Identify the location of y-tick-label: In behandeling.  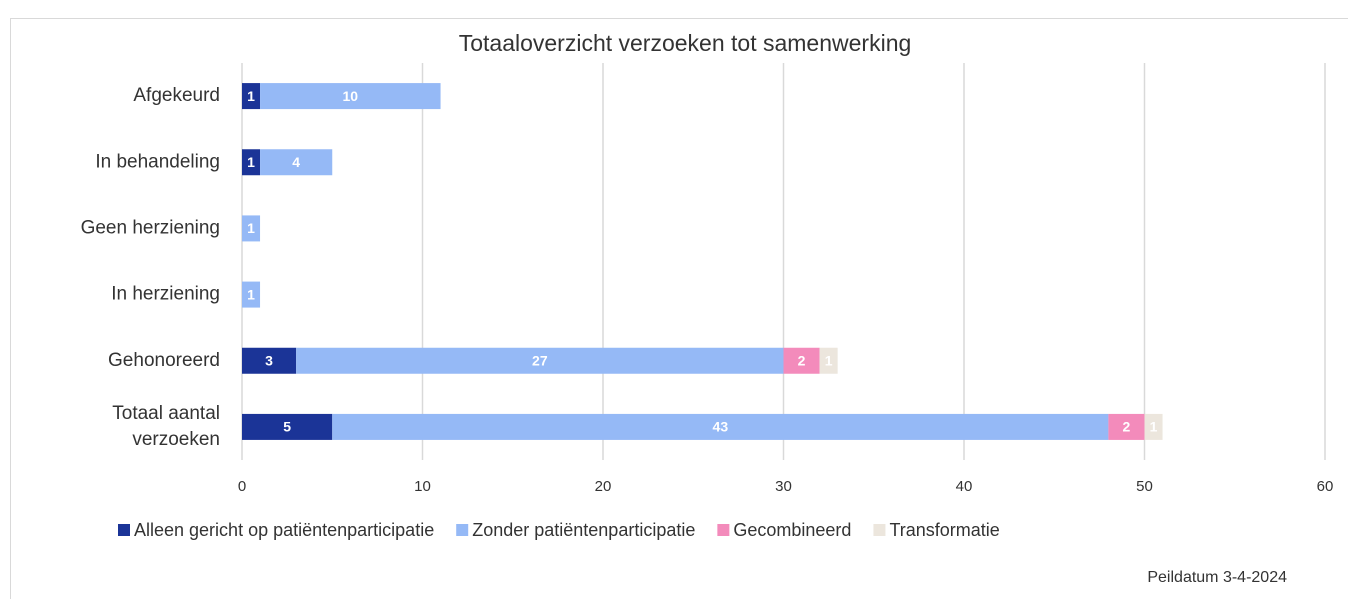
(157, 161).